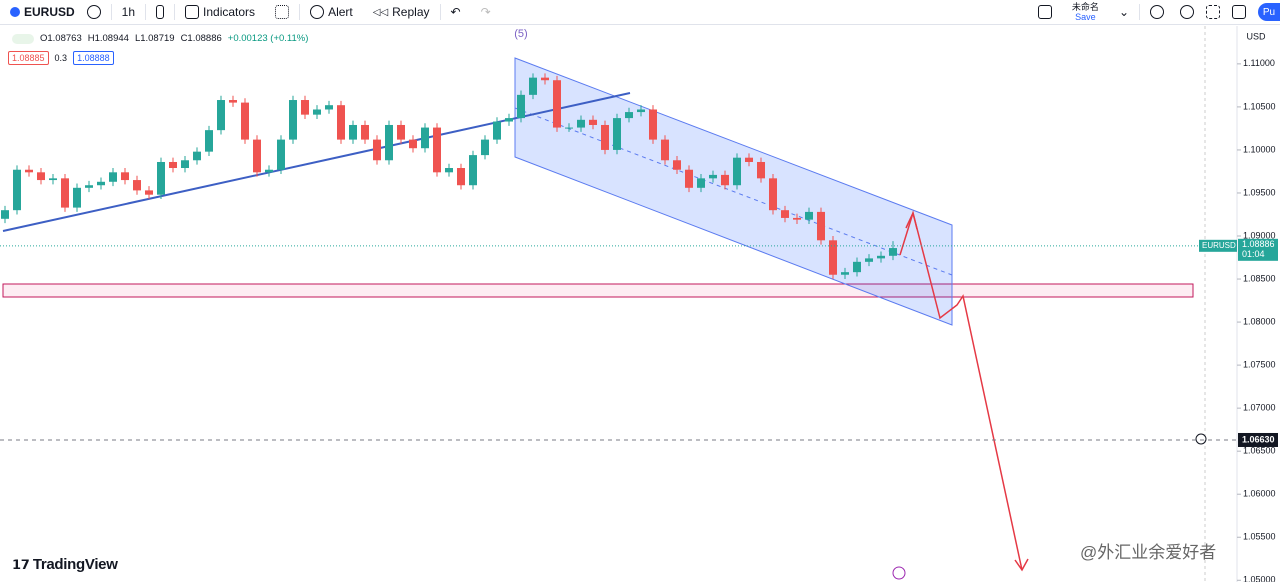 Image resolution: width=1280 pixels, height=582 pixels. Describe the element at coordinates (485, 12) in the screenshot. I see `redo-button: ↷` at that location.